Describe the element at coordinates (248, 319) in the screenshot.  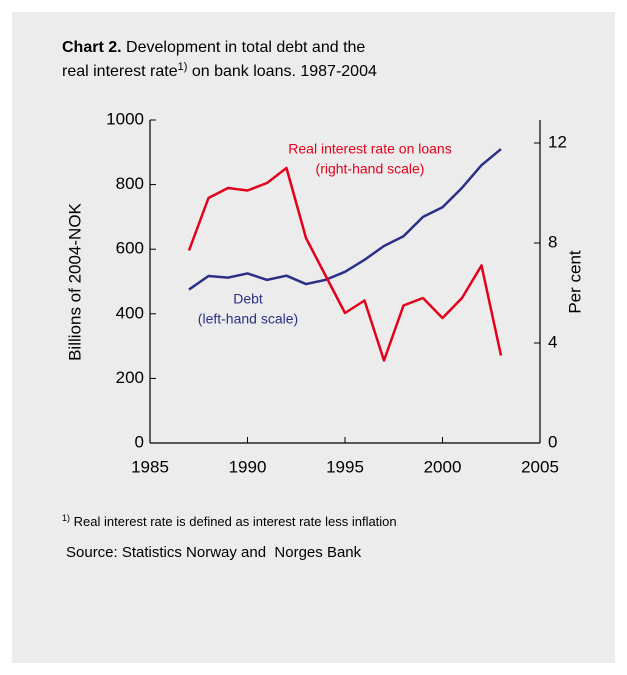
I see `annotation: (left-hand scale)` at that location.